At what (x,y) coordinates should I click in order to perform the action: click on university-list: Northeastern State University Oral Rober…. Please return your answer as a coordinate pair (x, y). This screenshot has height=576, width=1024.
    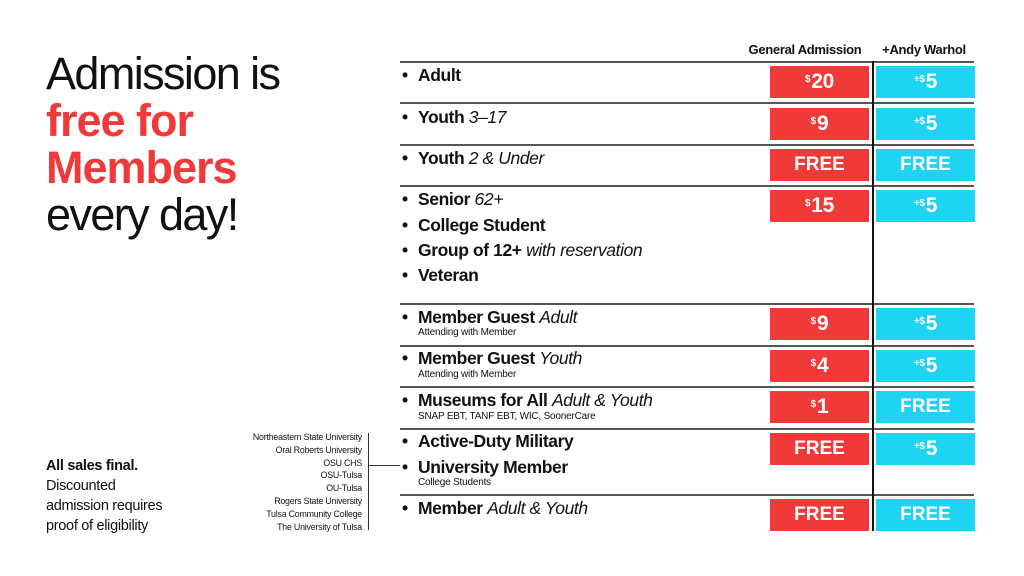
    Looking at the image, I should click on (307, 482).